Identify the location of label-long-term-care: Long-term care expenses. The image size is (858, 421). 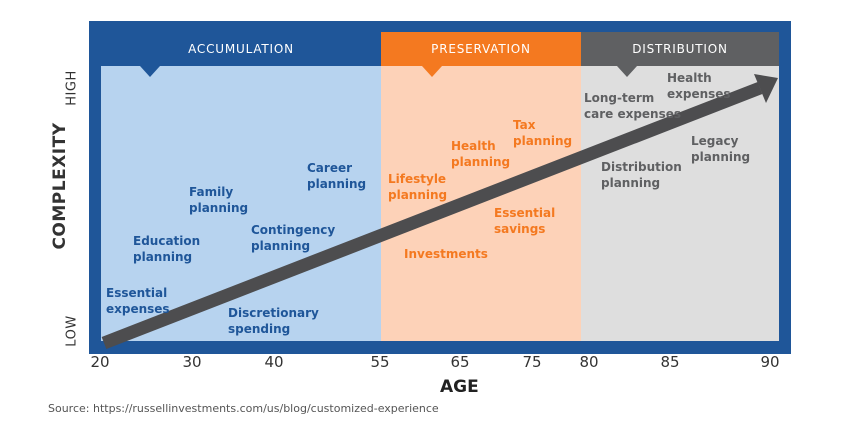
(633, 106).